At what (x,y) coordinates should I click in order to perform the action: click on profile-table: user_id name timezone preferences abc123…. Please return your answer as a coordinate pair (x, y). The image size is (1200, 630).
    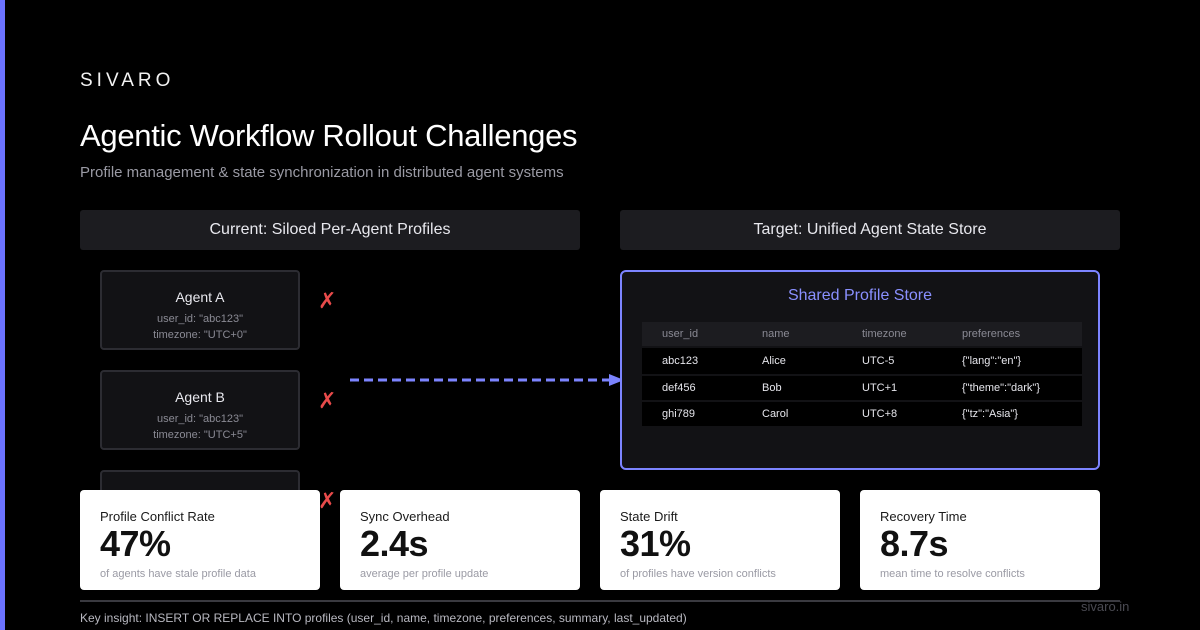
    Looking at the image, I should click on (862, 374).